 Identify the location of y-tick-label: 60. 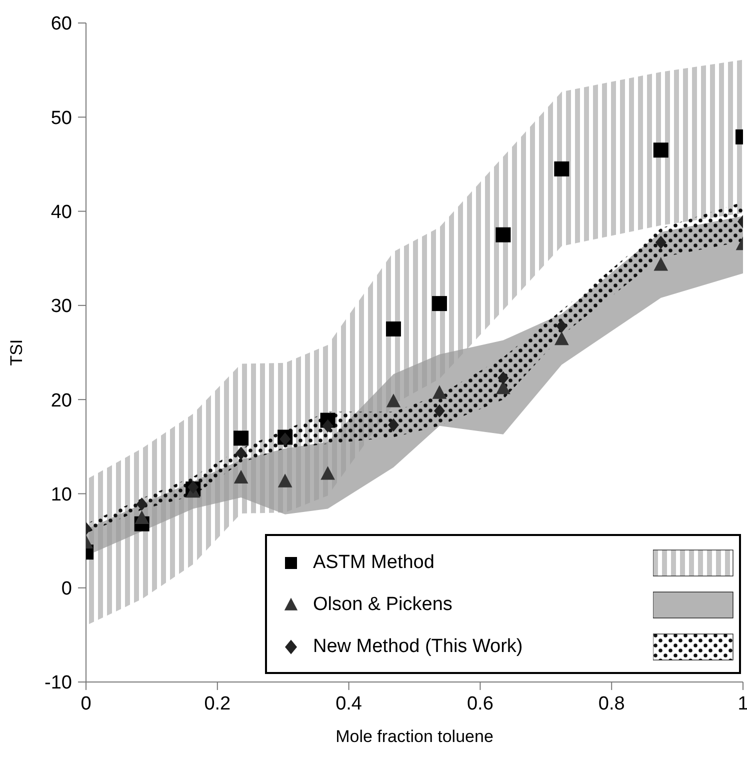
(61, 24).